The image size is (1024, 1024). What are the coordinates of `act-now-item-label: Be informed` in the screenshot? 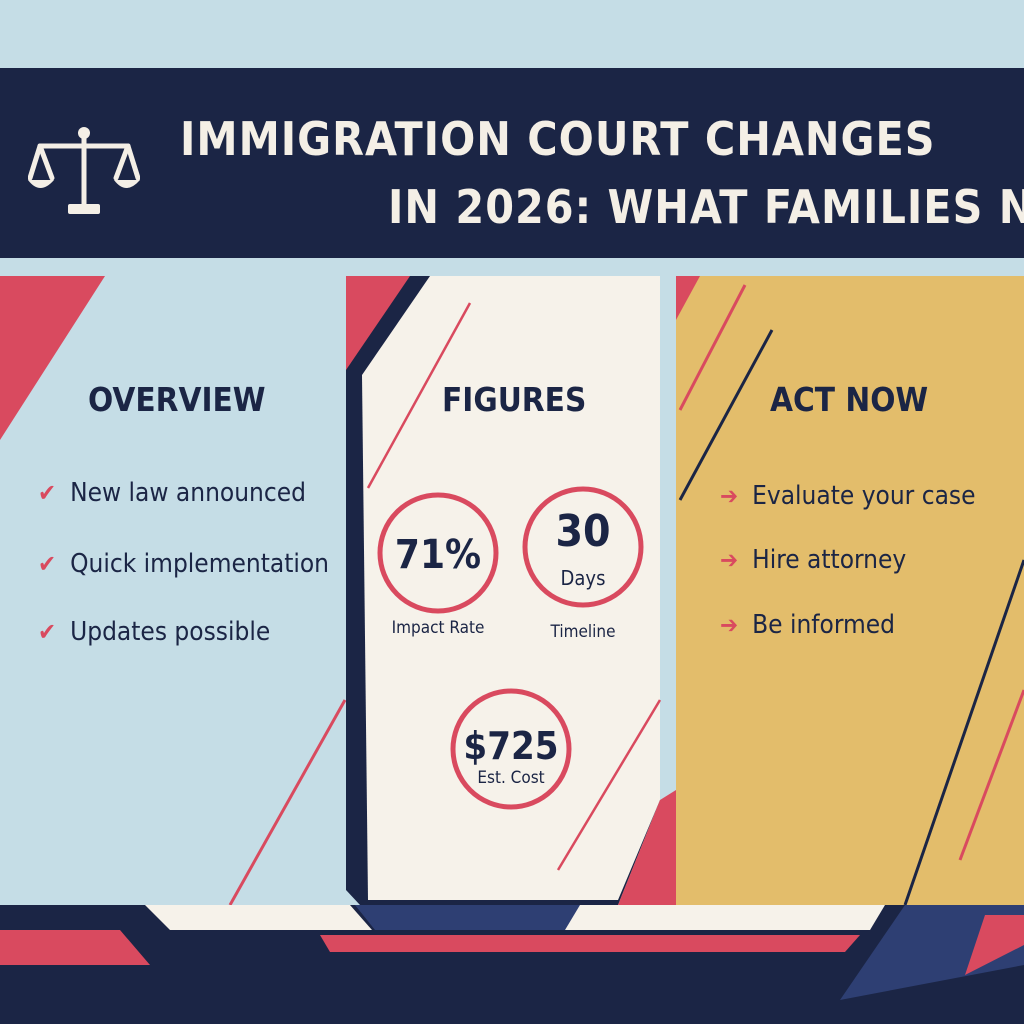 It's located at (824, 625).